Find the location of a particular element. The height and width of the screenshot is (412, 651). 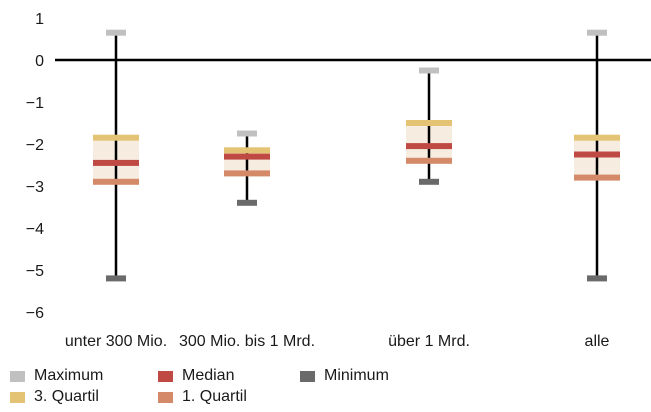

legend-swatch-3-quartil is located at coordinates (17, 397).